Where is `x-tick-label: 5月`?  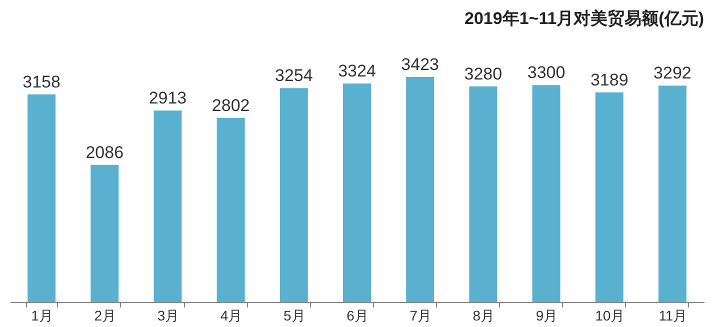 x-tick-label: 5月 is located at coordinates (295, 316).